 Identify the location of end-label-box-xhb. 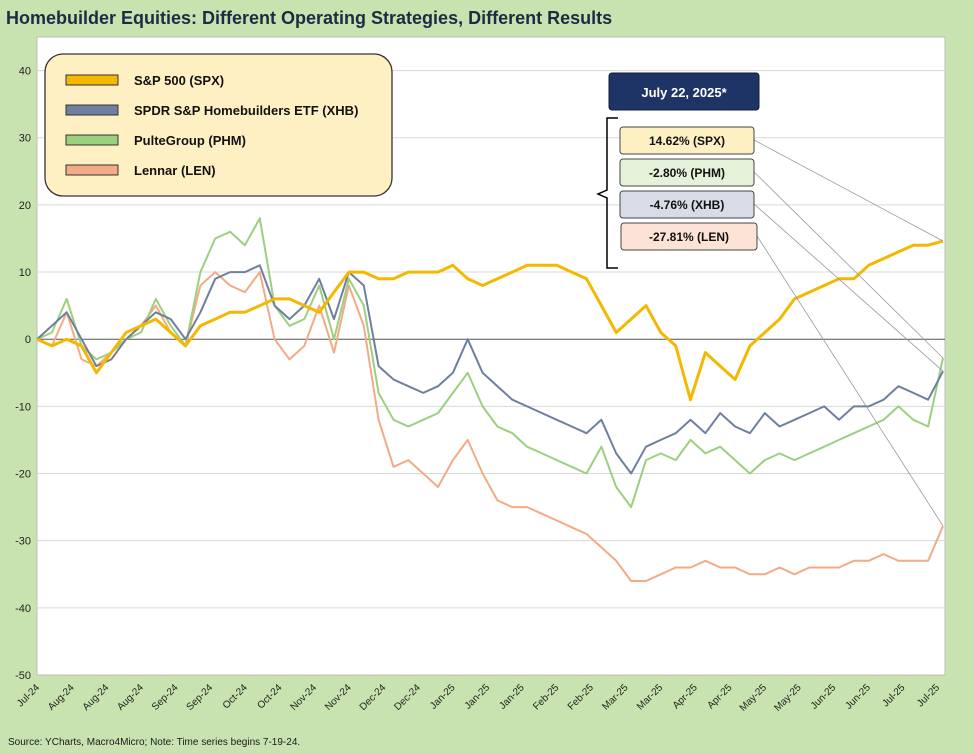
(687, 204).